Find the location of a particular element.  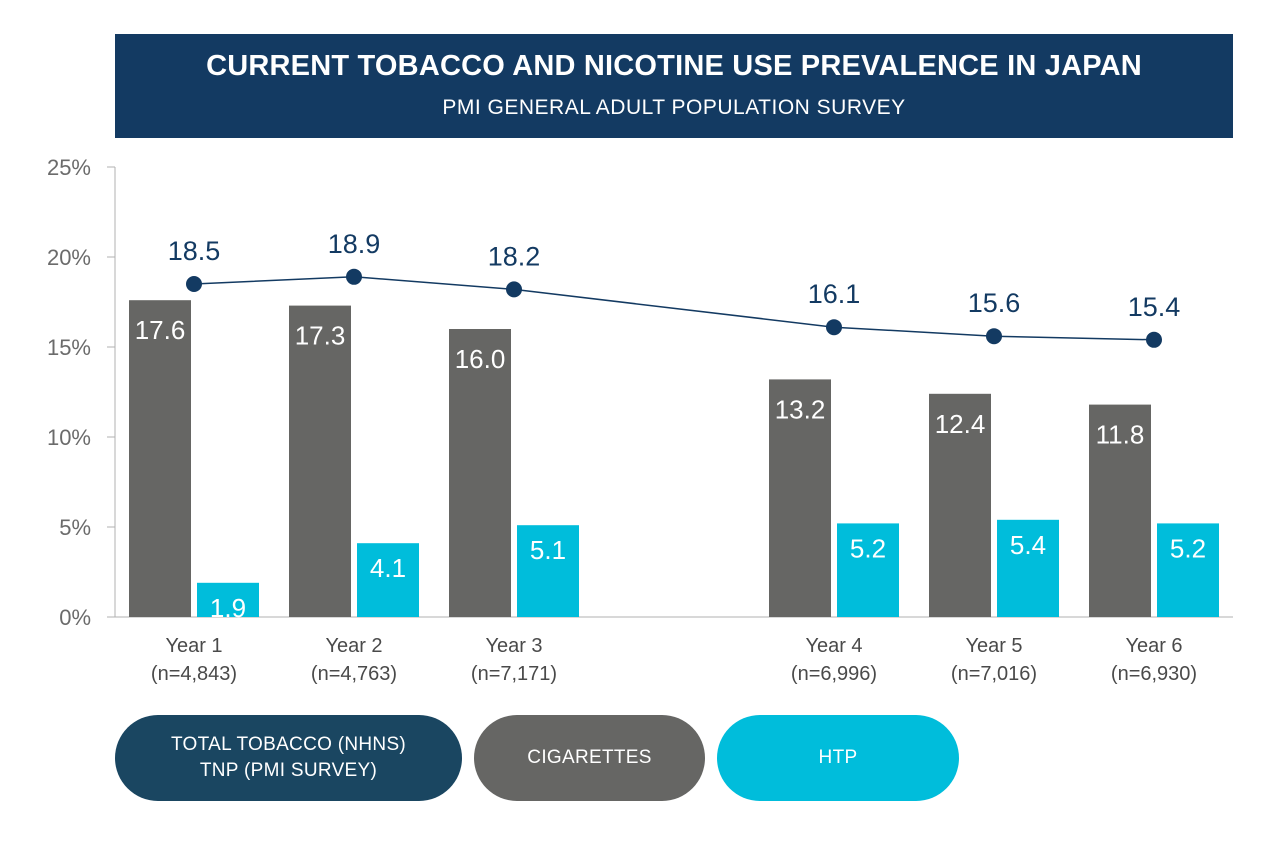

legend-htp: HTP is located at coordinates (838, 758).